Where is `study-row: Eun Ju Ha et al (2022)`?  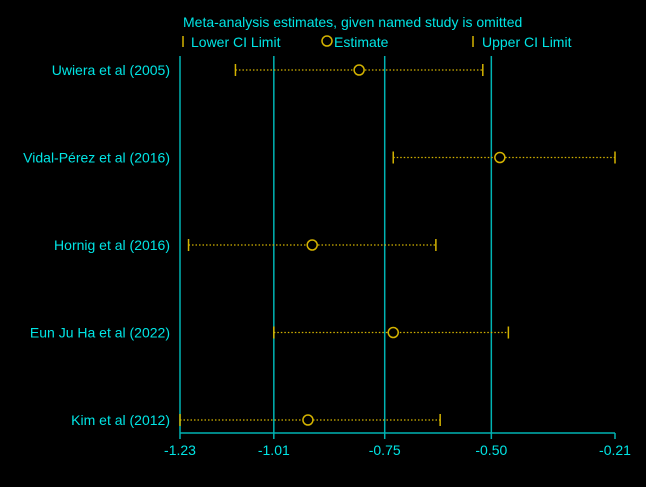
study-row: Eun Ju Ha et al (2022) is located at coordinates (270, 333).